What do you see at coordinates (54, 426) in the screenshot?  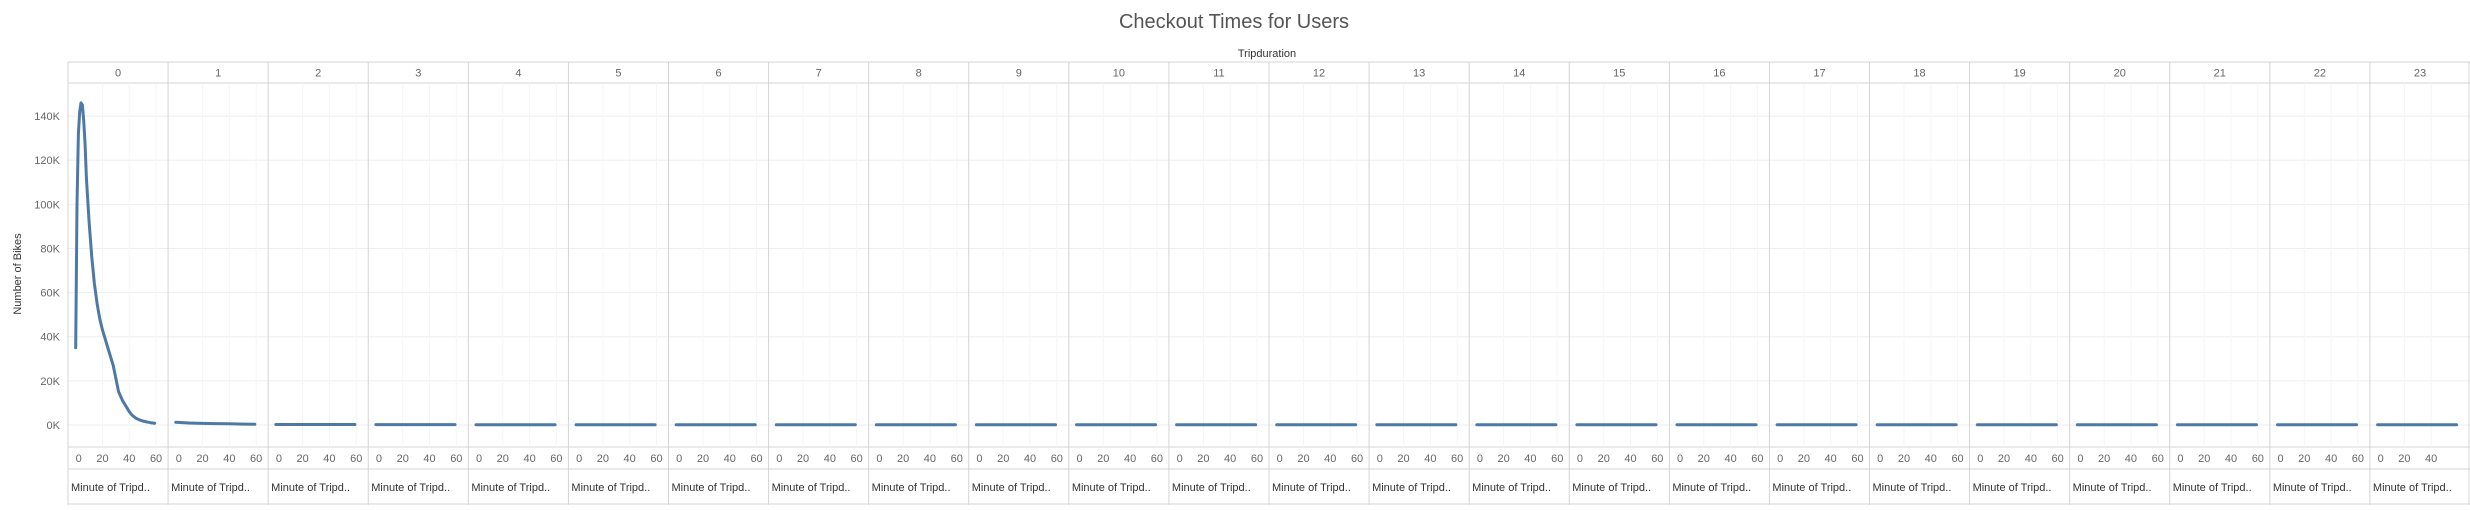 I see `y-tick-label: 0K` at bounding box center [54, 426].